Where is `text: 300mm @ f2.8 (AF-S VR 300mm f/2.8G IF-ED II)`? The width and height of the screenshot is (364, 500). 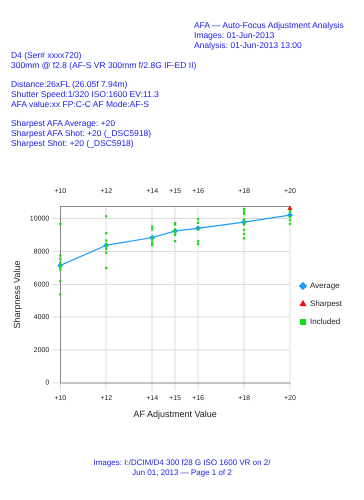 text: 300mm @ f2.8 (AF-S VR 300mm f/2.8G IF-ED II) is located at coordinates (103, 65).